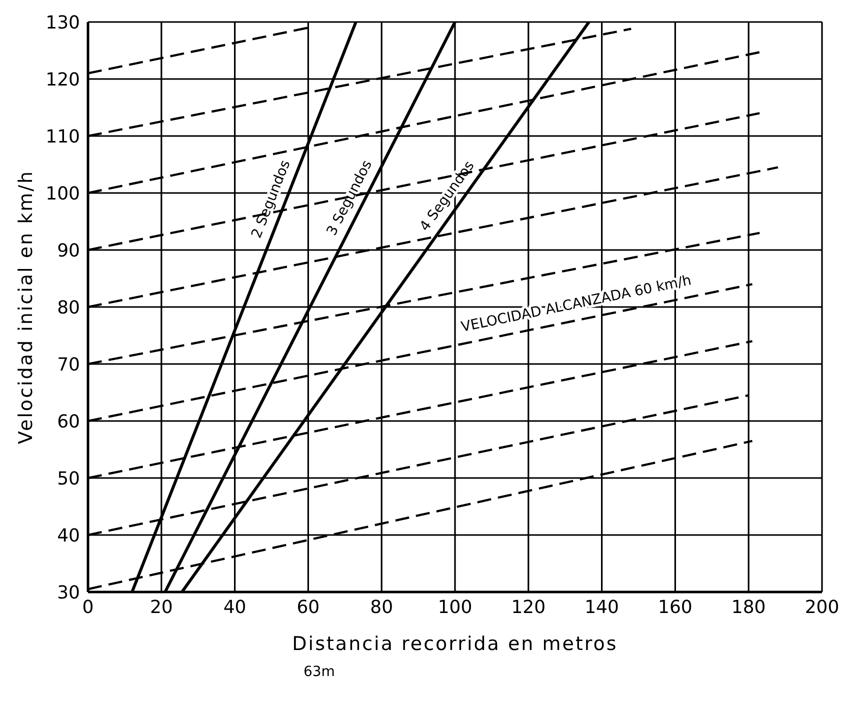 This screenshot has height=706, width=864. I want to click on x-tick-label: 20, so click(161, 607).